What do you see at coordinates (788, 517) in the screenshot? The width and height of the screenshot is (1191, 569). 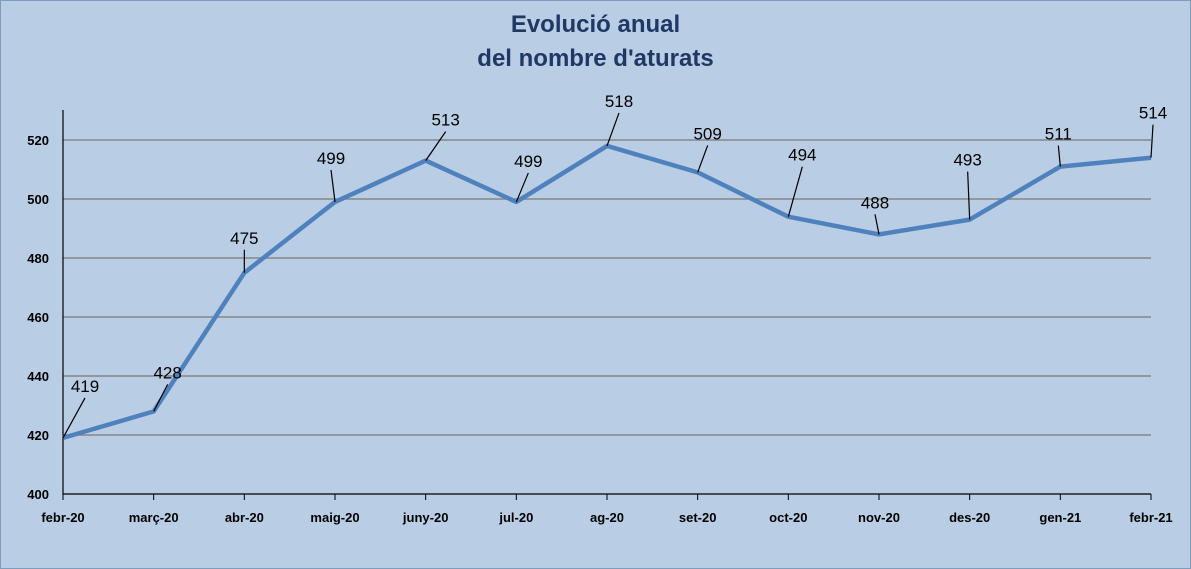 I see `x-tick-label: oct-20` at bounding box center [788, 517].